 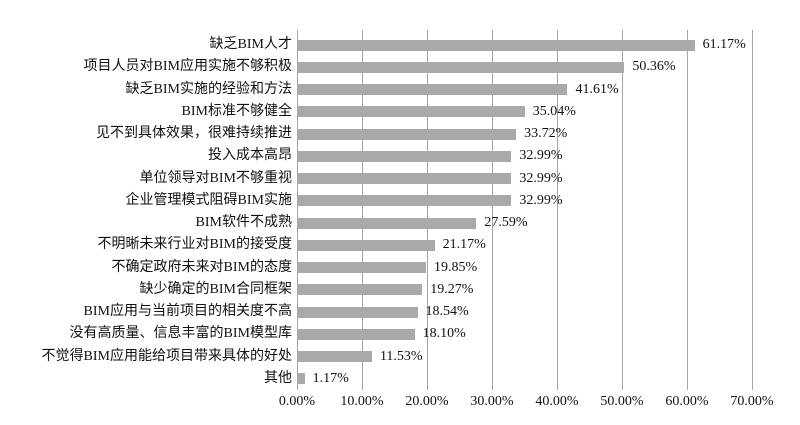 I want to click on value-label: 50.36%, so click(x=654, y=67).